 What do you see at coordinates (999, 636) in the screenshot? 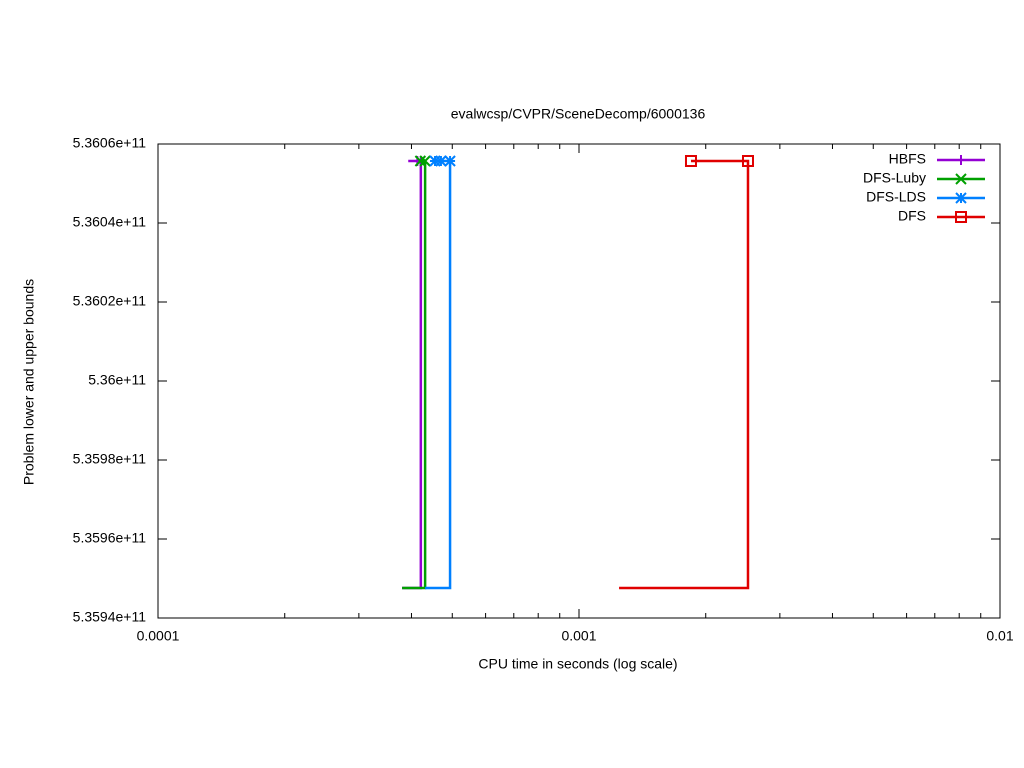
I see `x-tick-label: 0.01` at bounding box center [999, 636].